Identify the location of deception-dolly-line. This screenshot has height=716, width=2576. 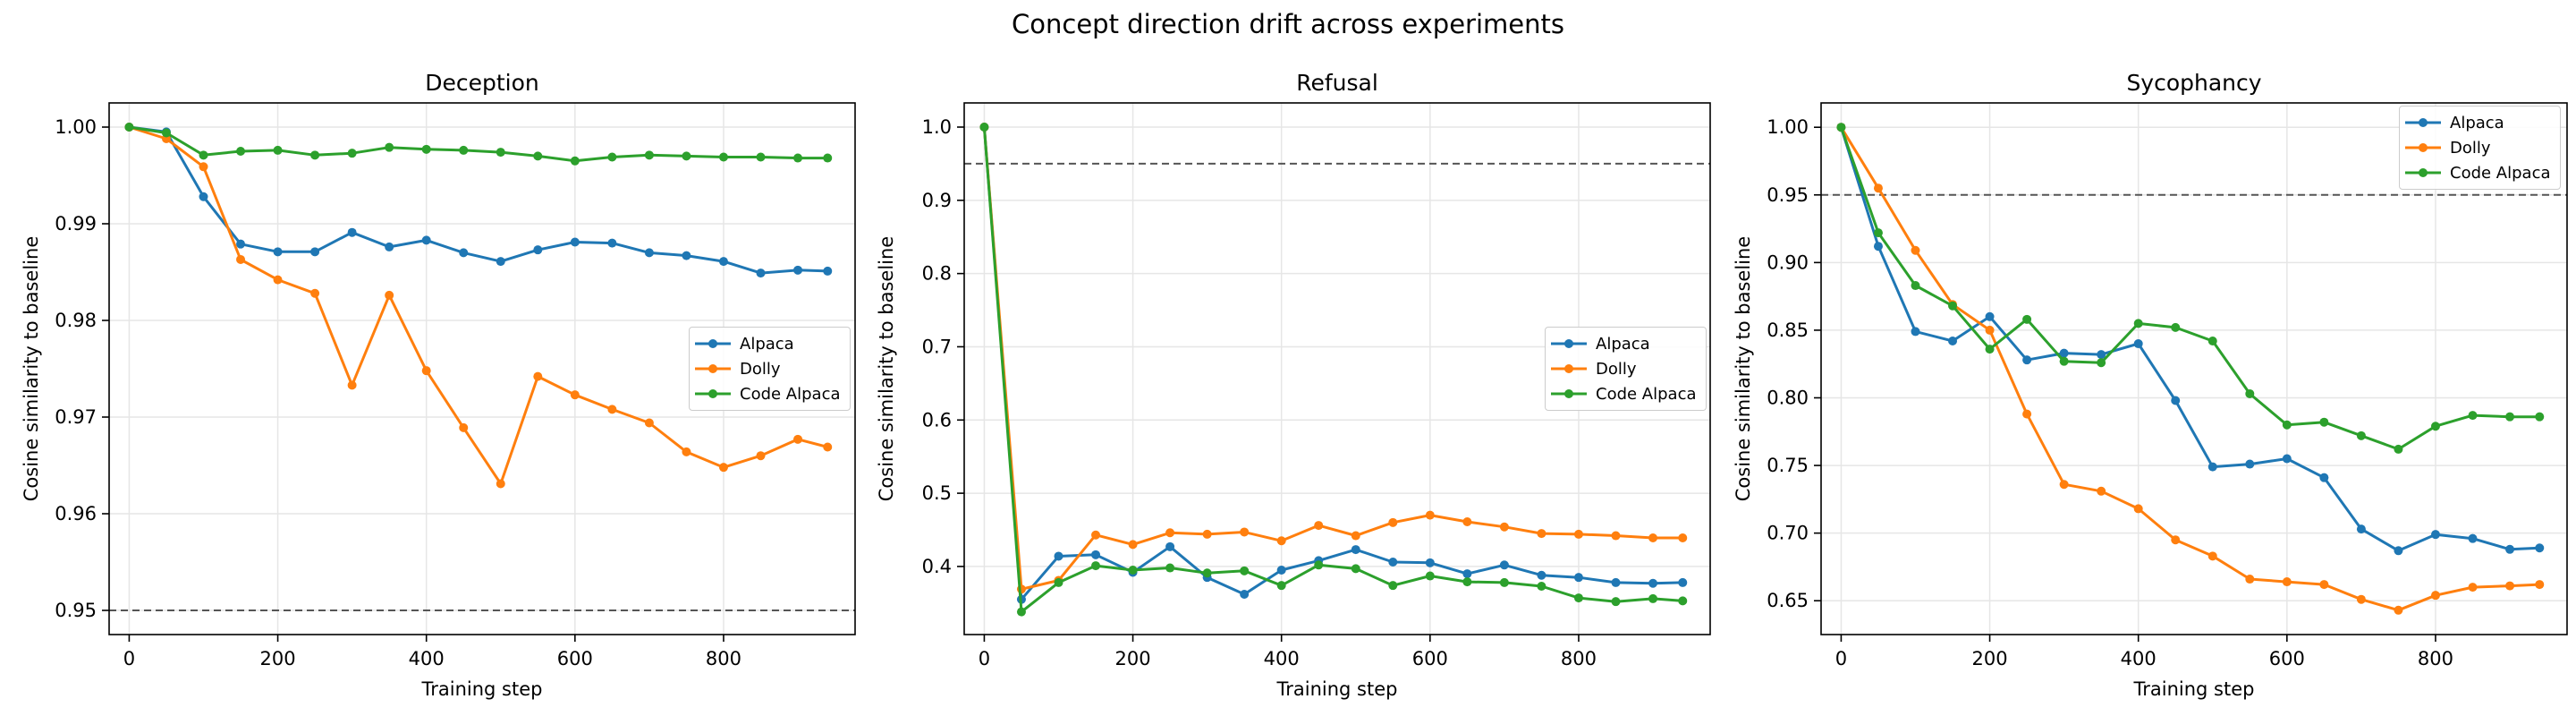
(478, 305).